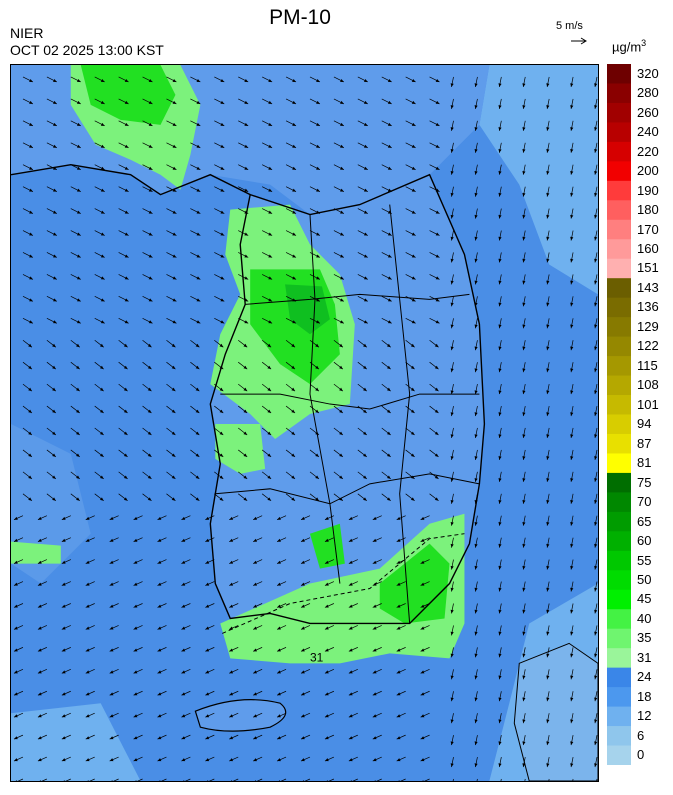 The height and width of the screenshot is (795, 673). Describe the element at coordinates (648, 268) in the screenshot. I see `legend-label-151: 151` at that location.